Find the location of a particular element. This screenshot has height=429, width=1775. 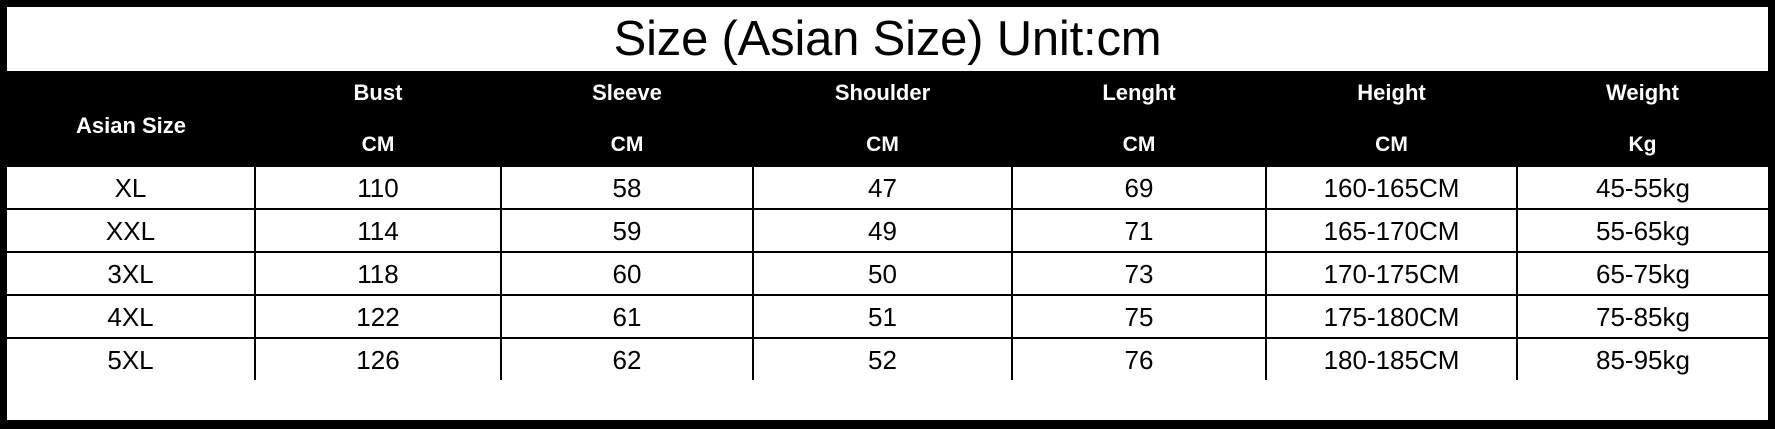

table-row: XL 110 58 47 69 160-165CM 45-55kg is located at coordinates (887, 188).